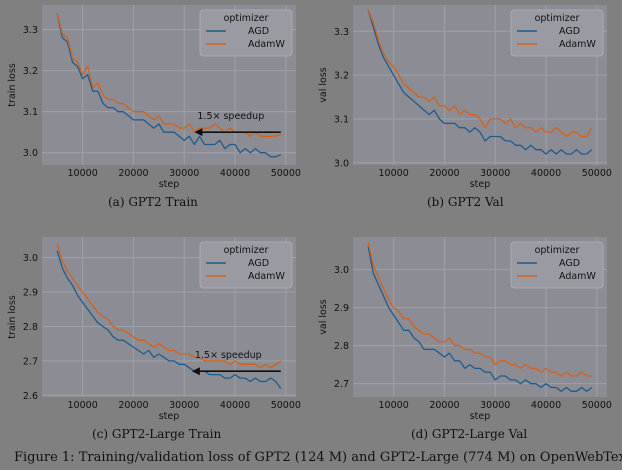  What do you see at coordinates (153, 202) in the screenshot?
I see `subcaption-gpt2-train: (a) GPT2 Train` at bounding box center [153, 202].